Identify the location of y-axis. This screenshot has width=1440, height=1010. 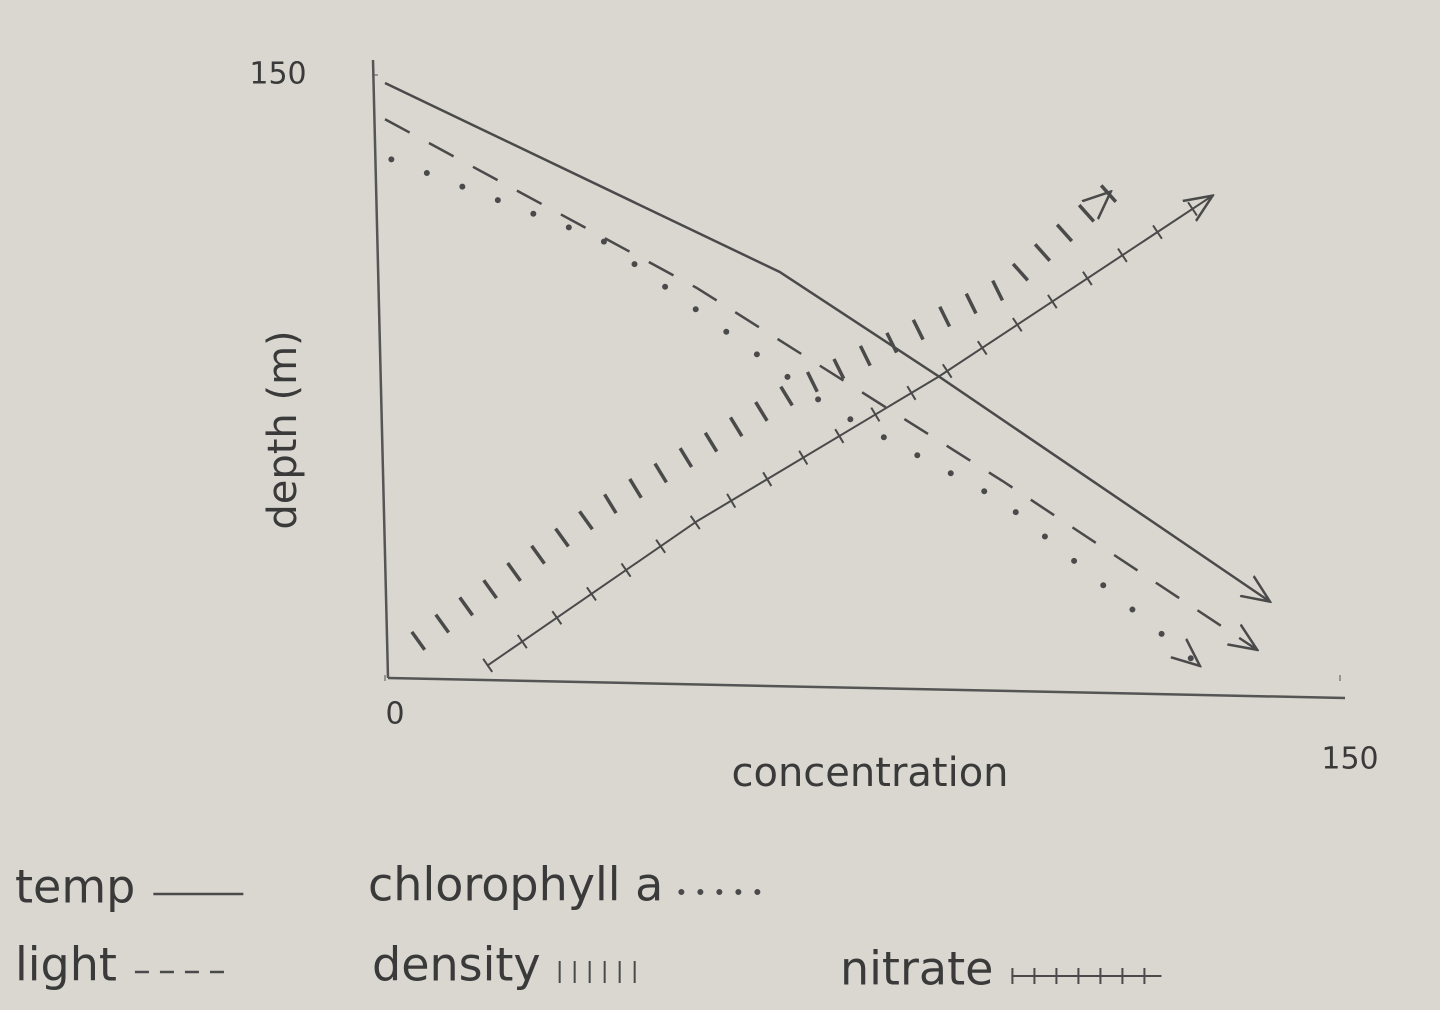
(380, 369).